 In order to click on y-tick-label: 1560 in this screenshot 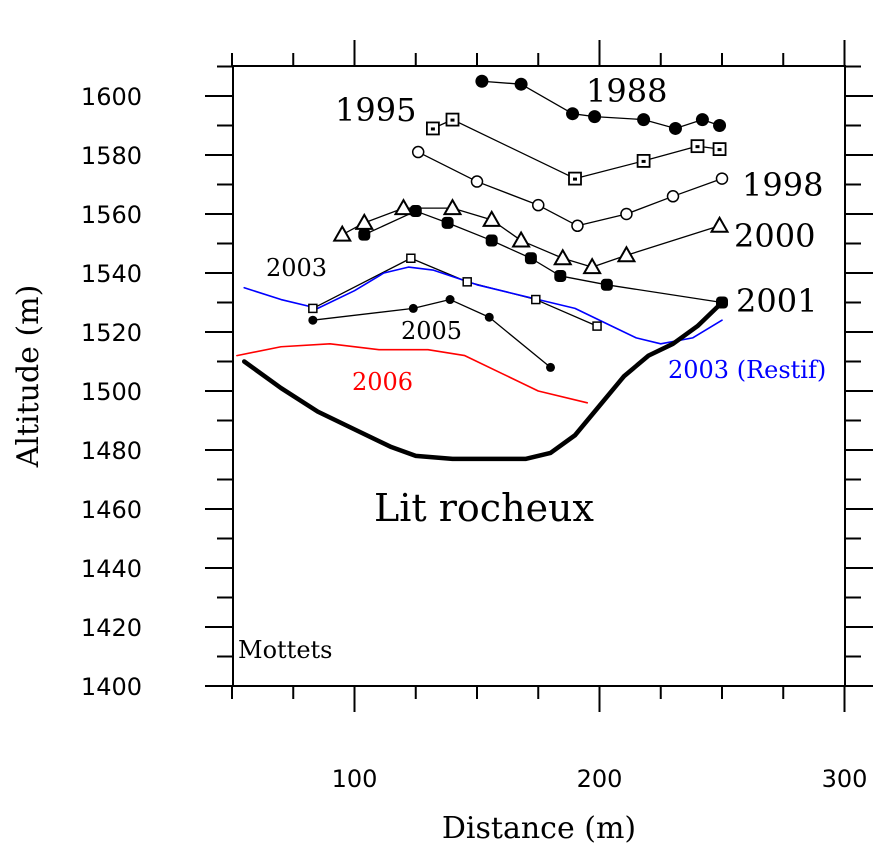, I will do `click(111, 215)`.